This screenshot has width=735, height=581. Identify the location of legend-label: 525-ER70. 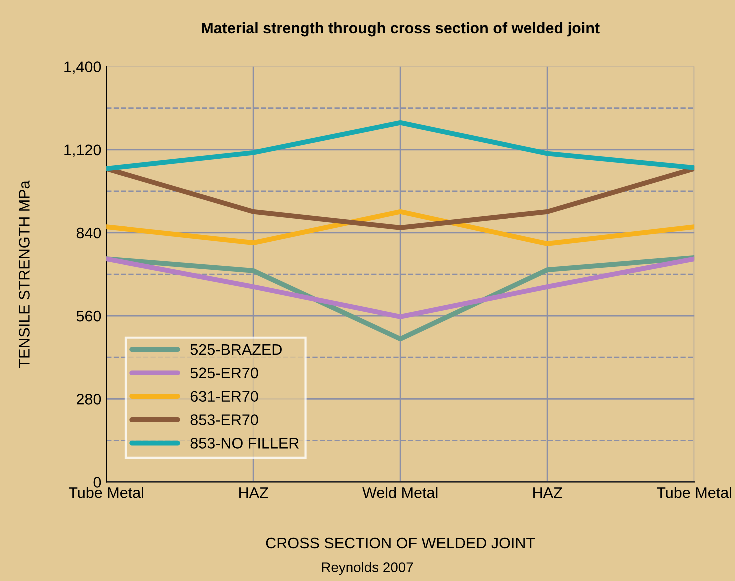
(224, 373).